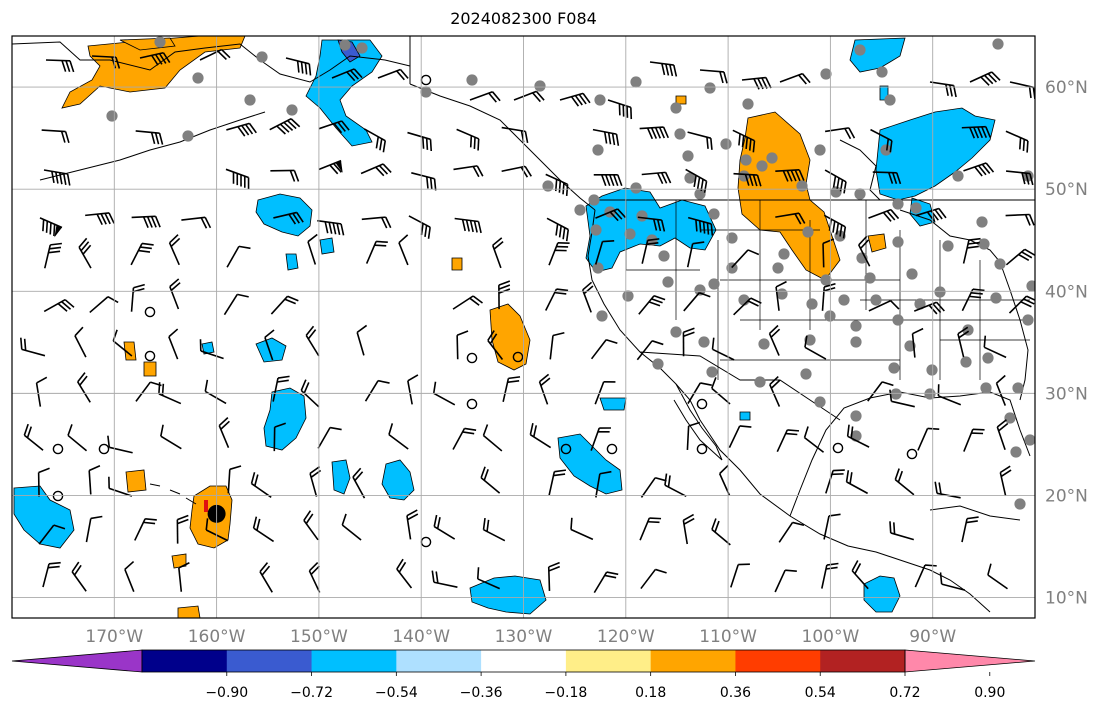 The height and width of the screenshot is (712, 1105). I want to click on coastline-bc, so click(502, 147).